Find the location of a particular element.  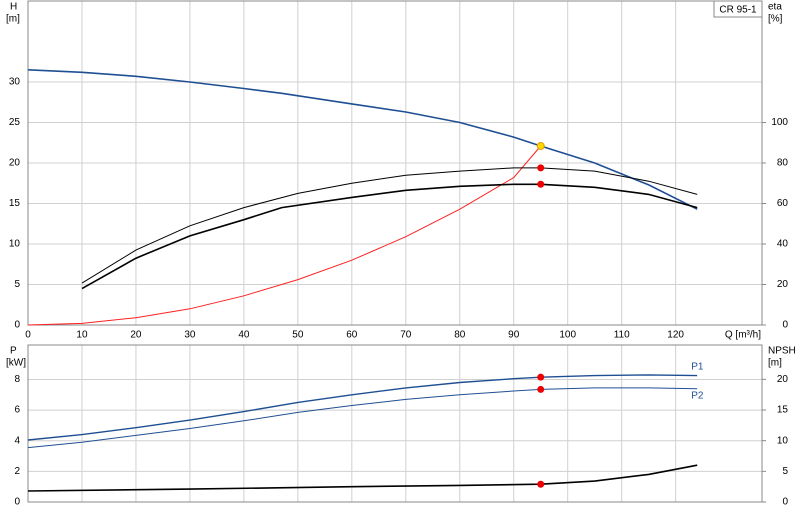

y-tick-label: 4 is located at coordinates (17, 440).